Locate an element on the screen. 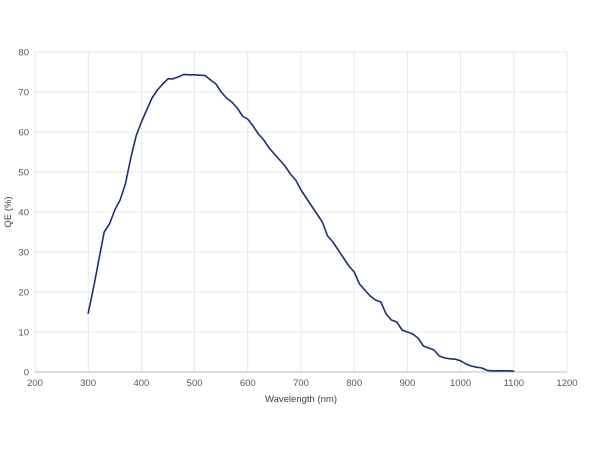 This screenshot has height=450, width=600. y-tick-label: 60 is located at coordinates (23, 133).